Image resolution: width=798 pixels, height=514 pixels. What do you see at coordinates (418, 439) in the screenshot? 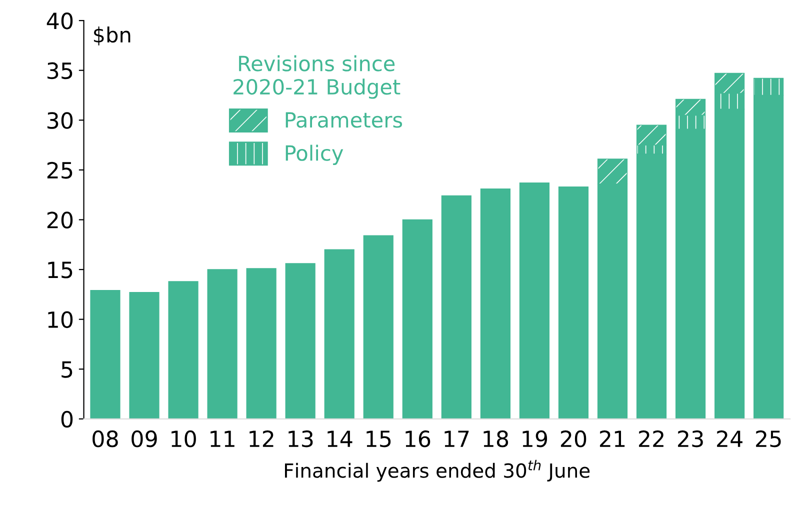
I see `x-tick-label: 16` at bounding box center [418, 439].